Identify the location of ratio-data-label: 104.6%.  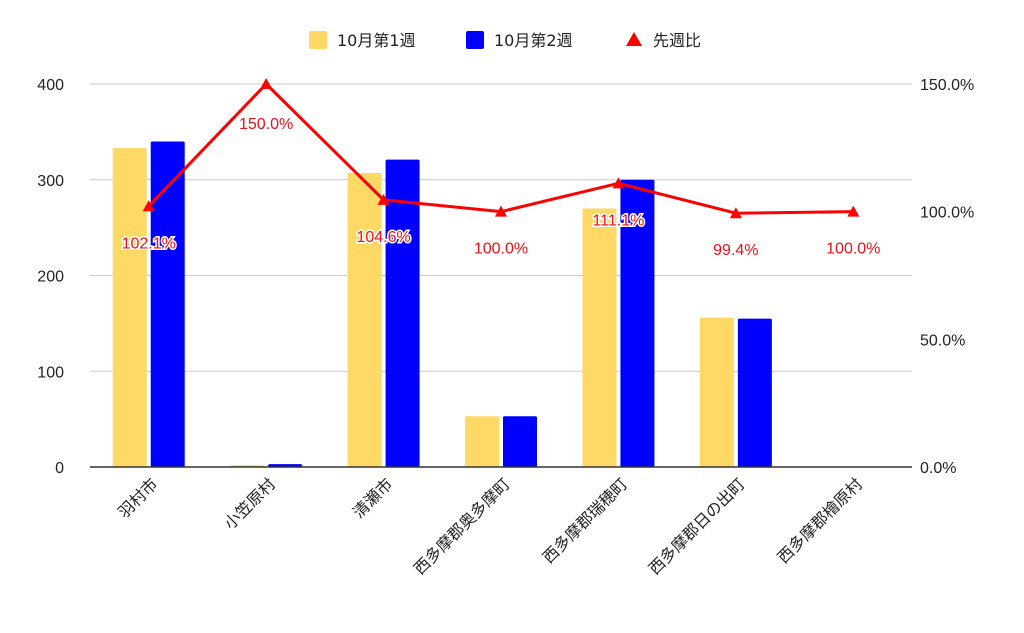
(383, 237).